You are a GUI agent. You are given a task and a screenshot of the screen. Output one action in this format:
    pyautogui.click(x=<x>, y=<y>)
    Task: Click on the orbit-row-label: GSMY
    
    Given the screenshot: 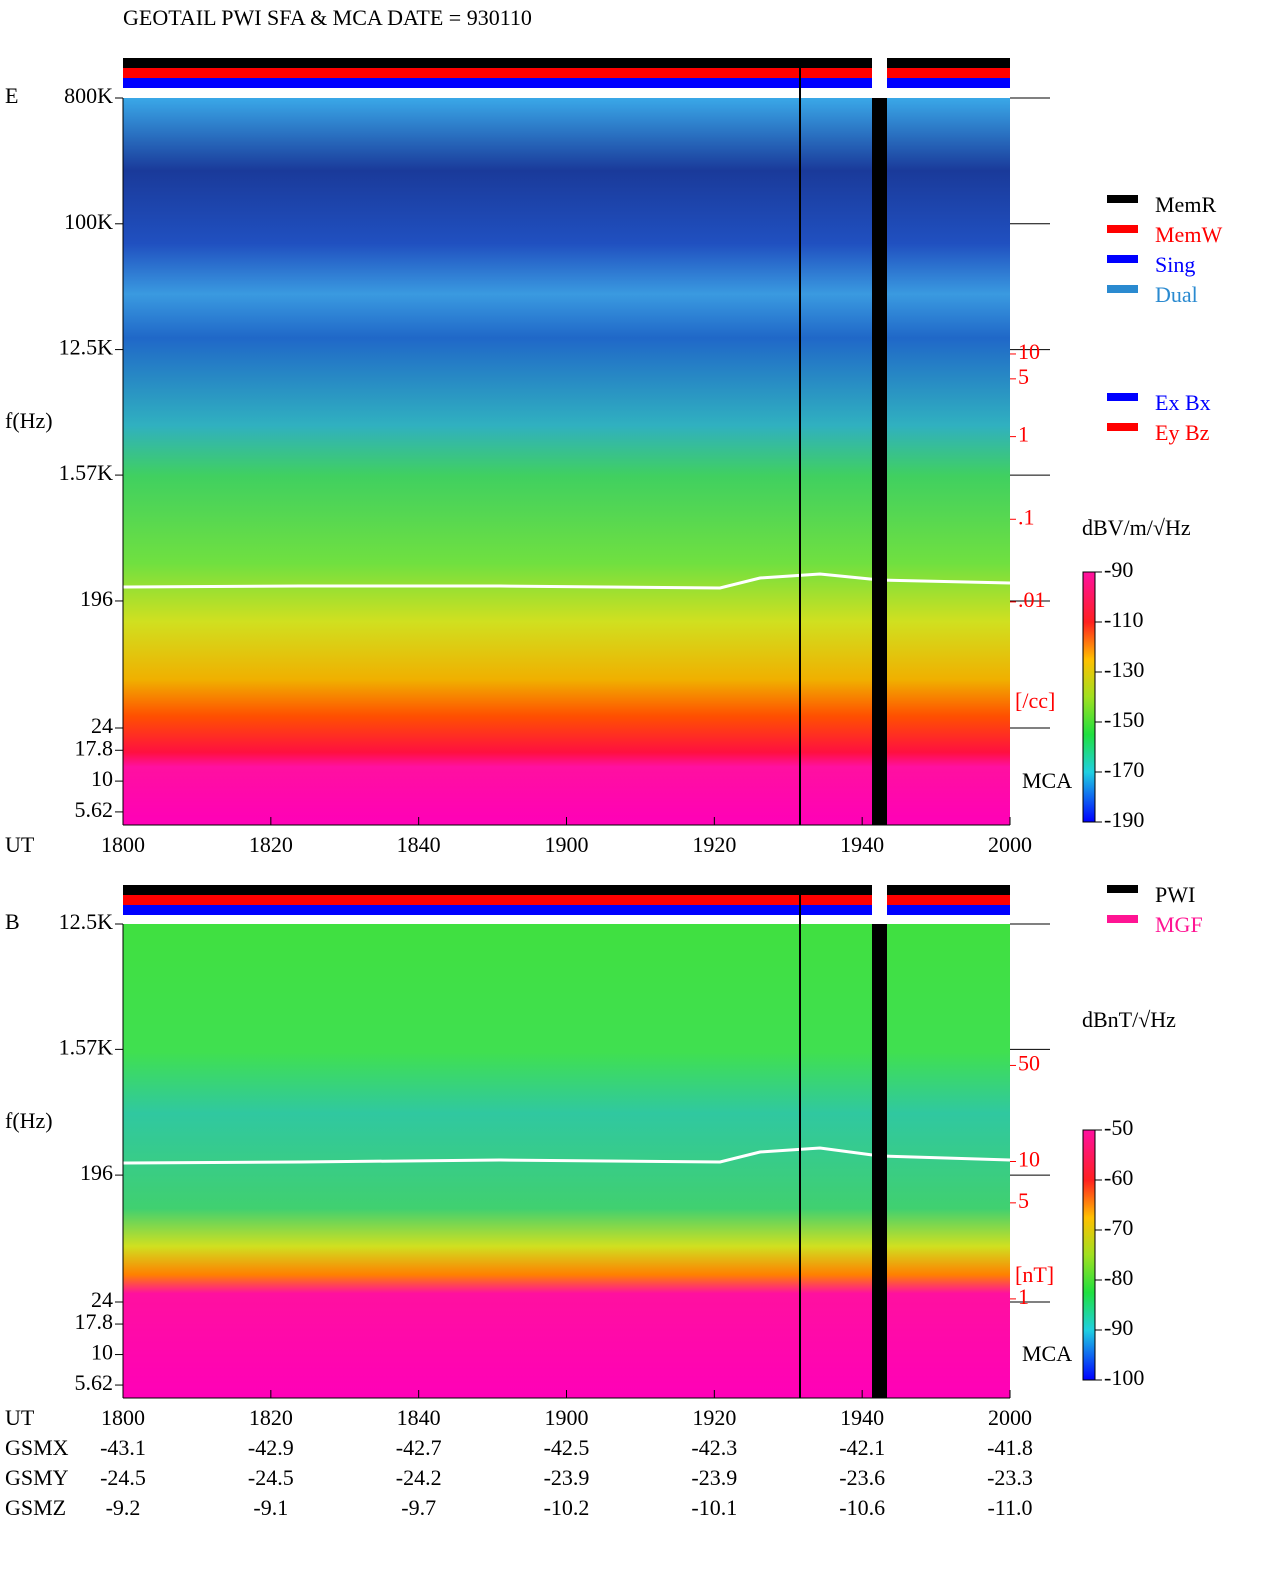 What is the action you would take?
    pyautogui.click(x=37, y=1477)
    